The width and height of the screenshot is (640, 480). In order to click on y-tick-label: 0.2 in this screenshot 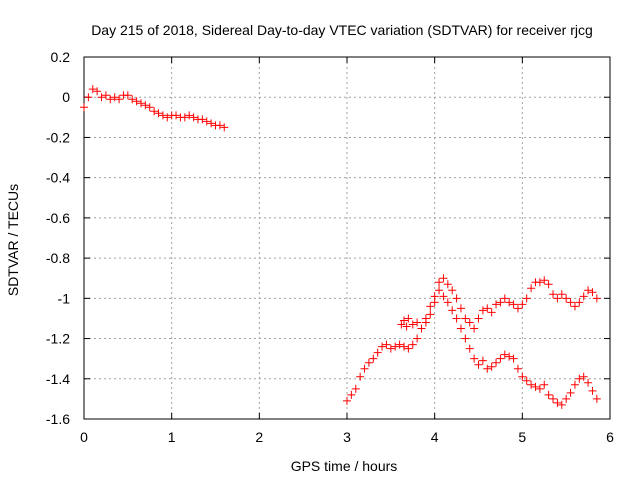, I will do `click(61, 57)`.